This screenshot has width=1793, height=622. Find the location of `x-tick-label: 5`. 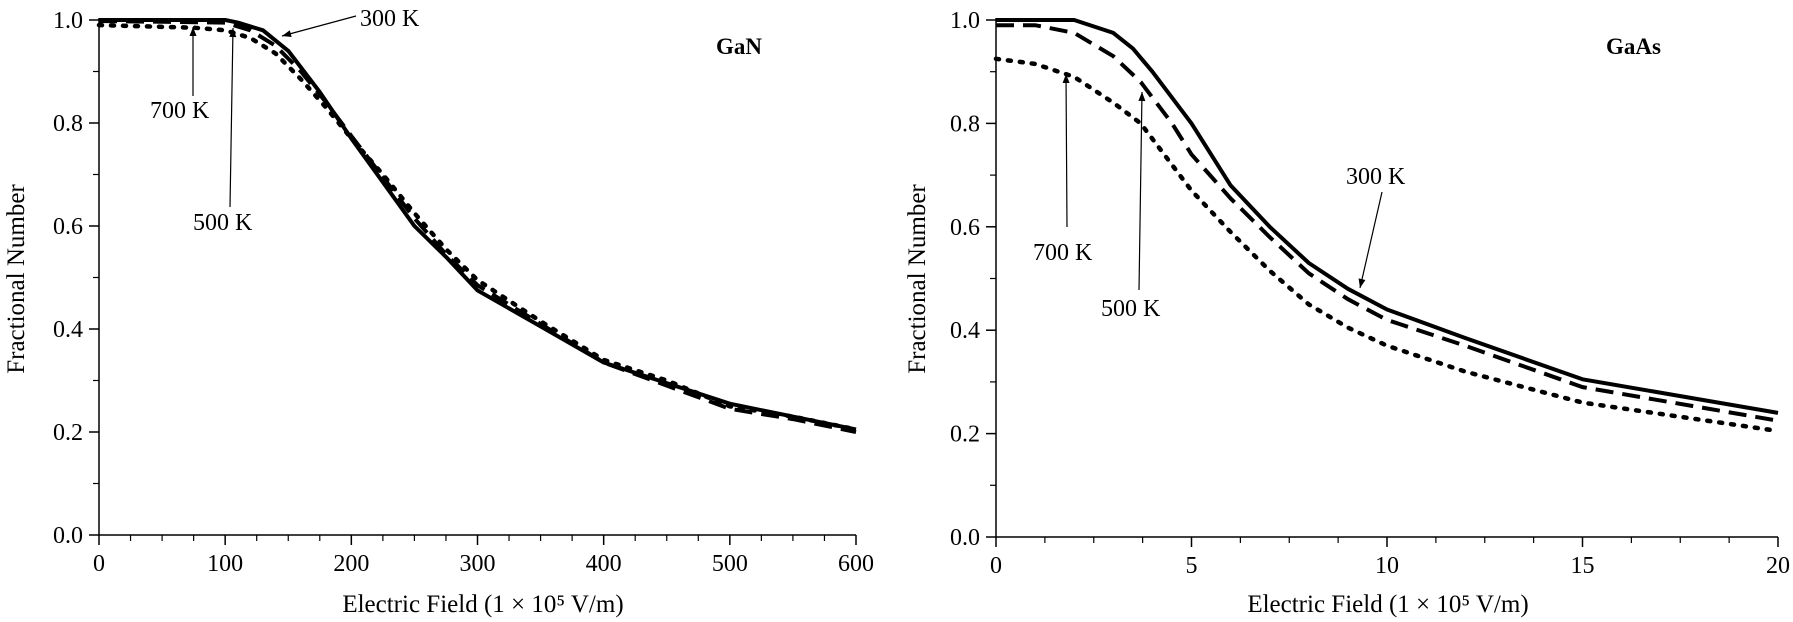

x-tick-label: 5 is located at coordinates (1192, 566).